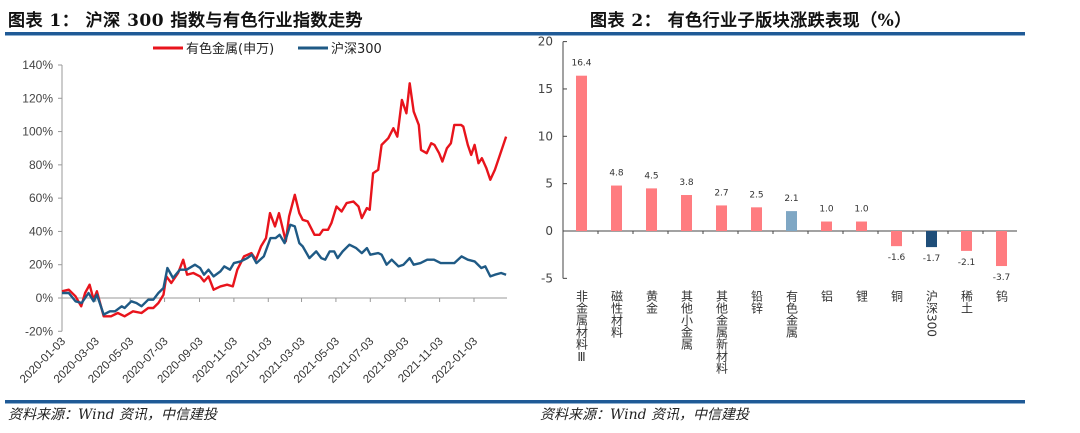 The width and height of the screenshot is (1080, 433). Describe the element at coordinates (230, 49) in the screenshot. I see `legend-label: 有色金属(申万)` at that location.